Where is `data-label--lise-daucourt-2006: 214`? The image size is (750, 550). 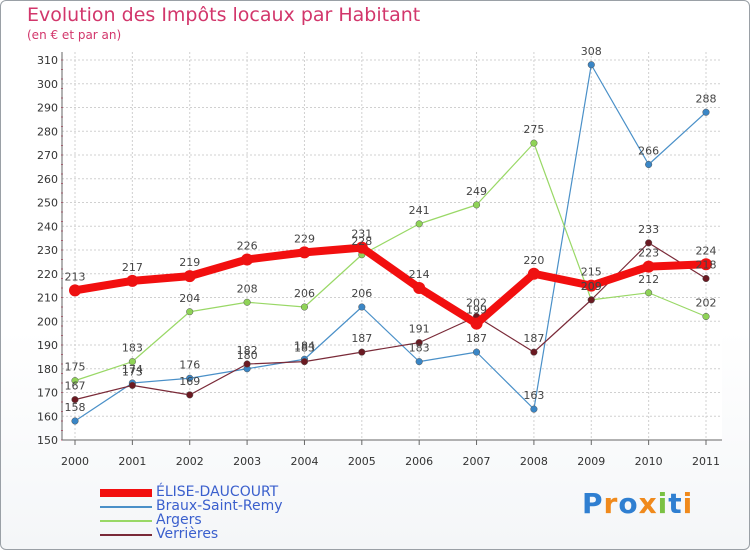 data-label--lise-daucourt-2006: 214 is located at coordinates (419, 274).